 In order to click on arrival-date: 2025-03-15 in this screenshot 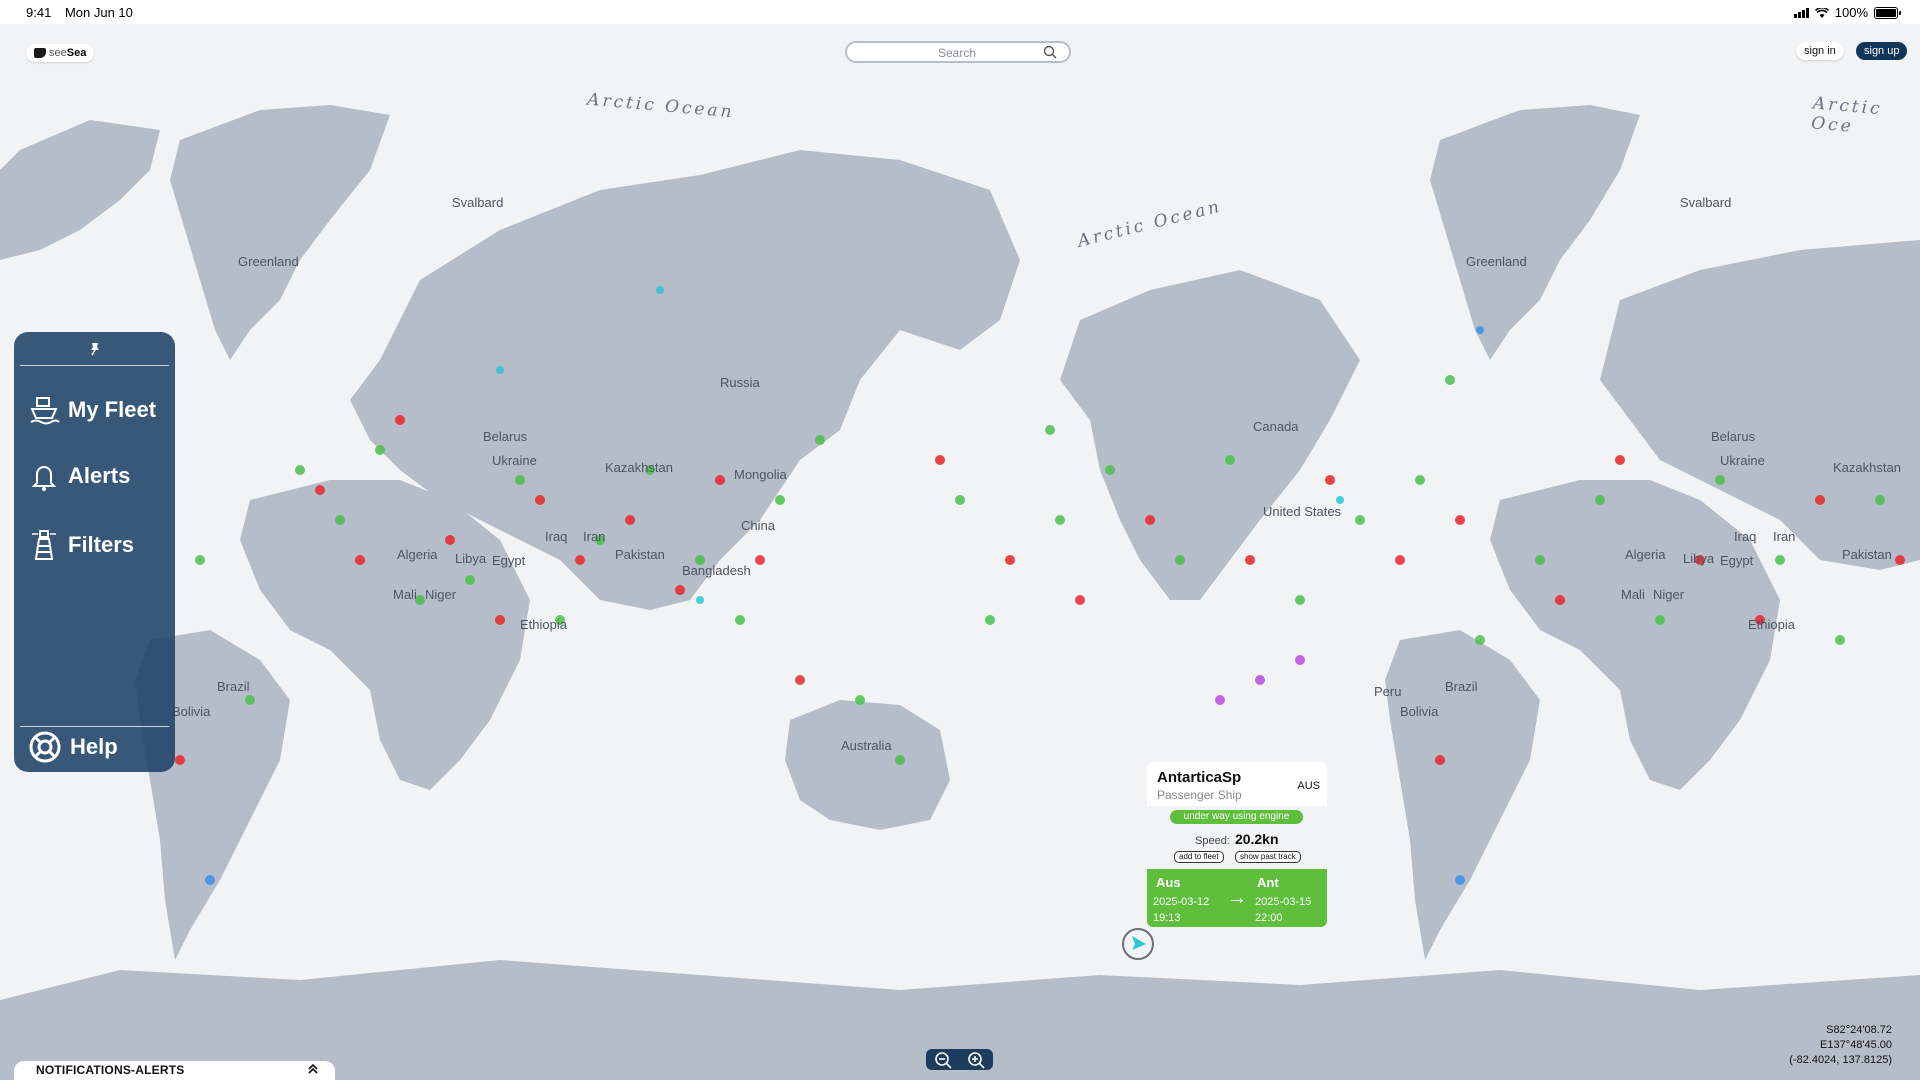, I will do `click(1283, 902)`.